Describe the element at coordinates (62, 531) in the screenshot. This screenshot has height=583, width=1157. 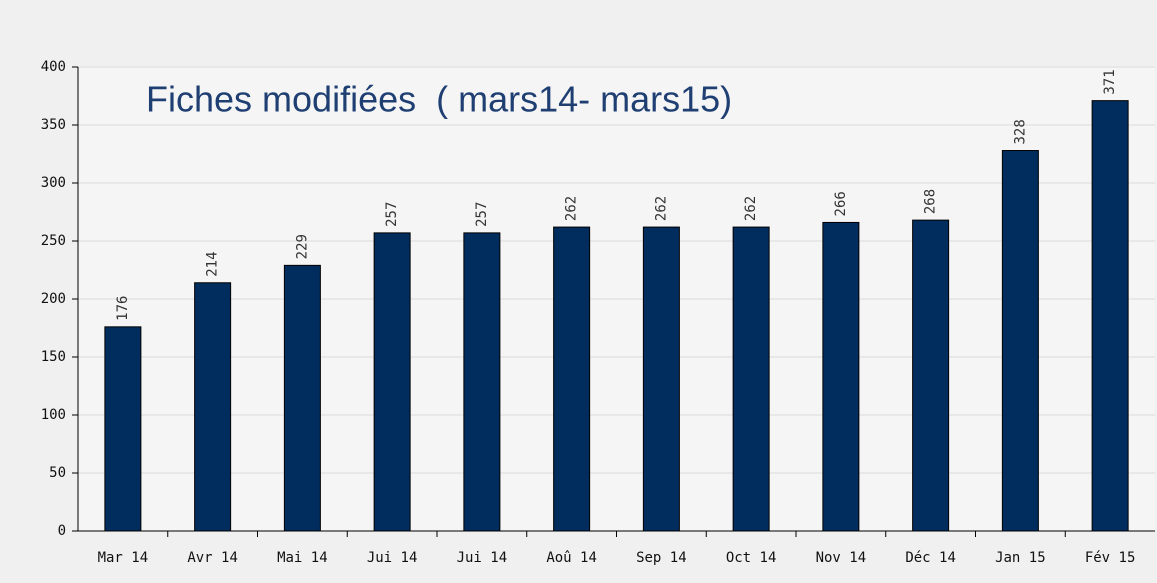
I see `y-tick-label: 0` at that location.